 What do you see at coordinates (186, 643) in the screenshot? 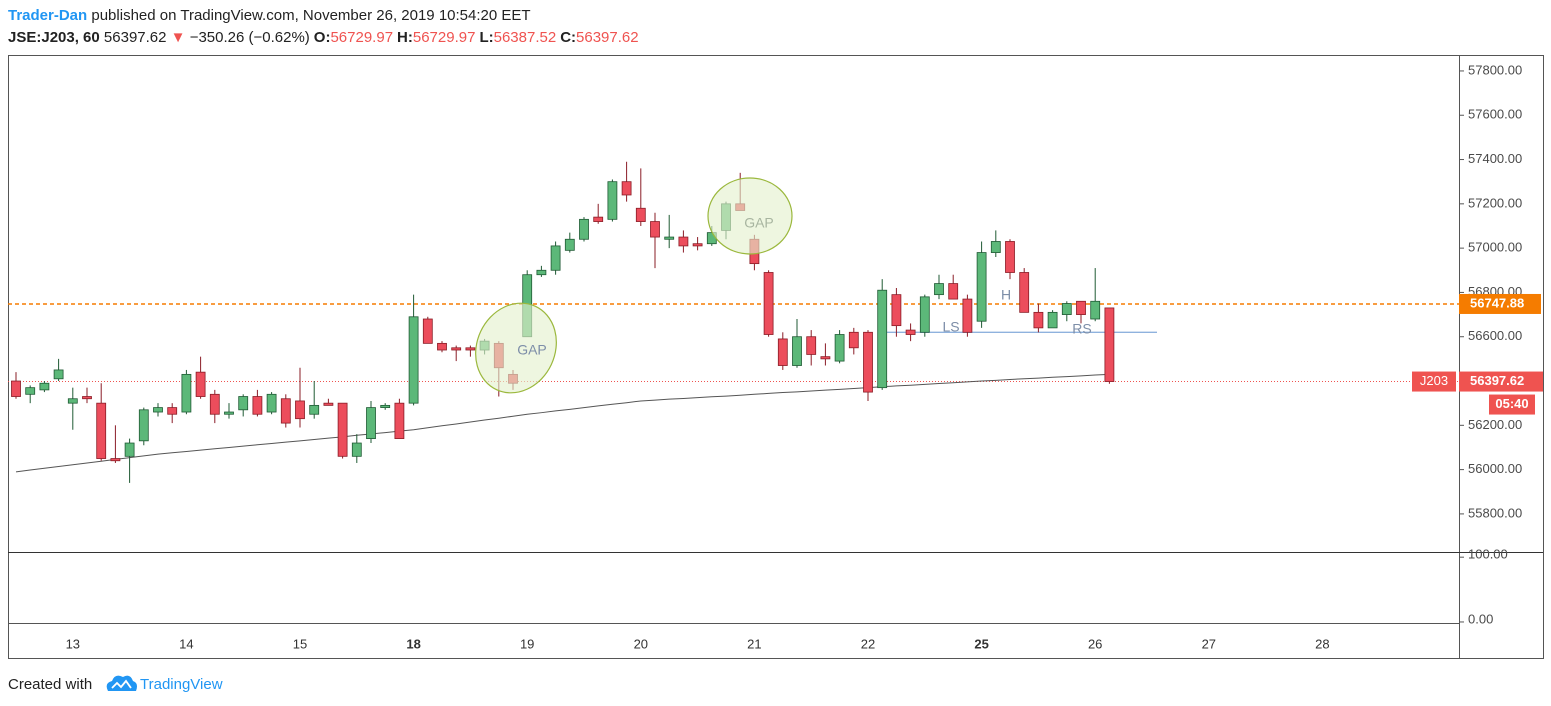
I see `x-tick-label: 14` at bounding box center [186, 643].